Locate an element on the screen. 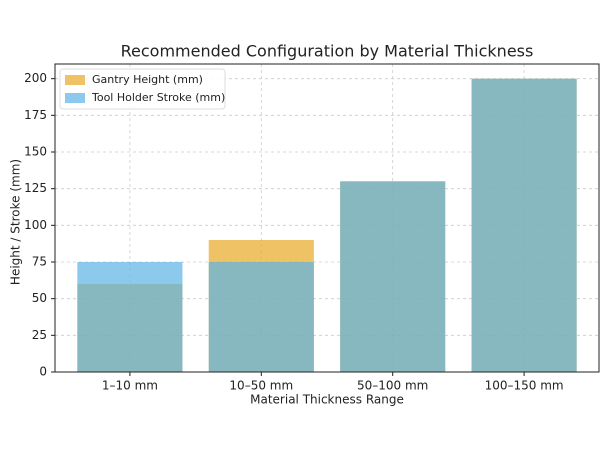 Image resolution: width=600 pixels, height=454 pixels. y-tick-label: 100 is located at coordinates (35, 225).